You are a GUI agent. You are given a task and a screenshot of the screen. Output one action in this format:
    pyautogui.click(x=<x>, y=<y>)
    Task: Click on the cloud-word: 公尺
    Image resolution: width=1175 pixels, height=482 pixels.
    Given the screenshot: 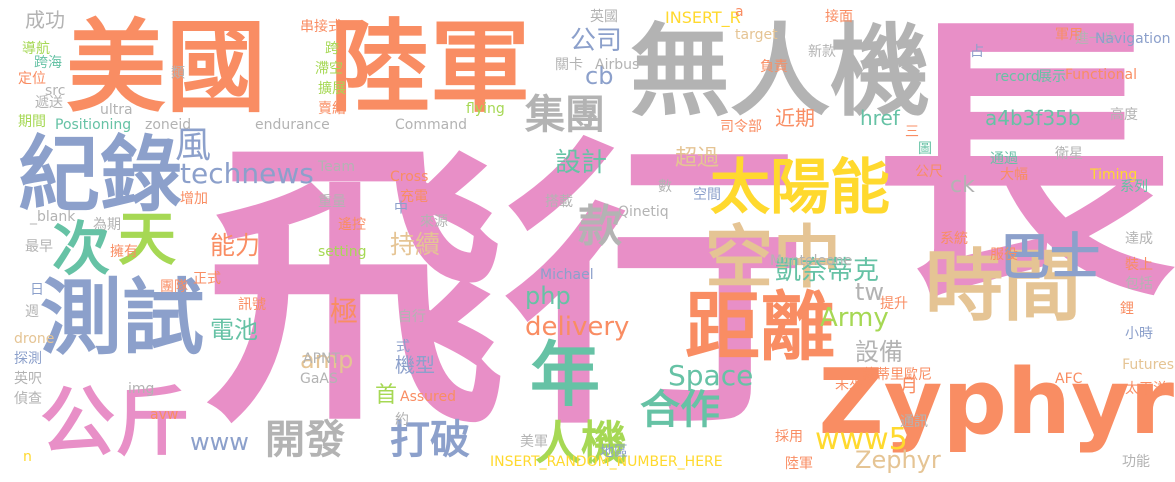 What is the action you would take?
    pyautogui.click(x=929, y=172)
    